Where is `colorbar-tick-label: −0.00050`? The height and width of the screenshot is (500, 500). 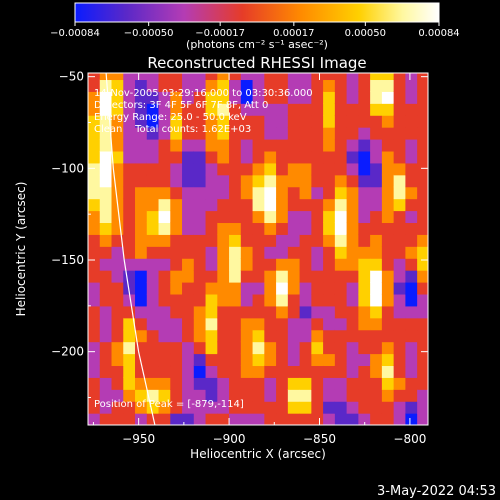 colorbar-tick-label: −0.00050 is located at coordinates (149, 33).